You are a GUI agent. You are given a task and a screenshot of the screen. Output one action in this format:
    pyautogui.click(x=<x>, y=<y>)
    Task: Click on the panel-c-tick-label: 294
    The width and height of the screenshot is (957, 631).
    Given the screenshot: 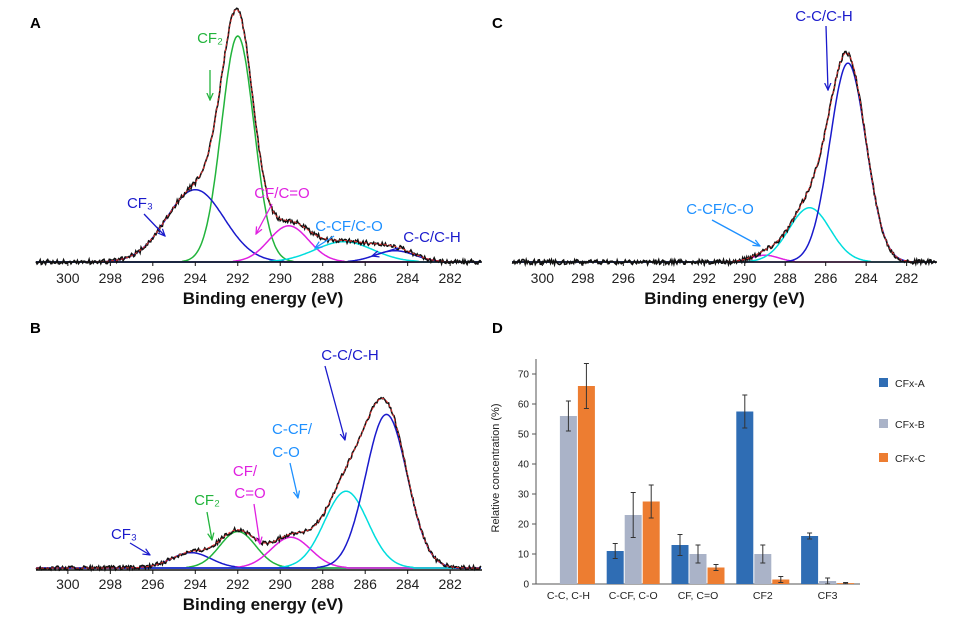 What is the action you would take?
    pyautogui.click(x=664, y=278)
    